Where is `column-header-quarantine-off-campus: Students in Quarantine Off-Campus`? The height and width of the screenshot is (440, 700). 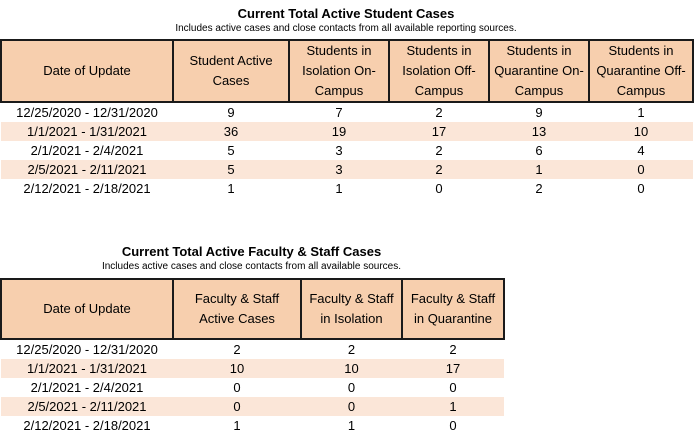
column-header-quarantine-off-campus: Students in Quarantine Off-Campus is located at coordinates (641, 71).